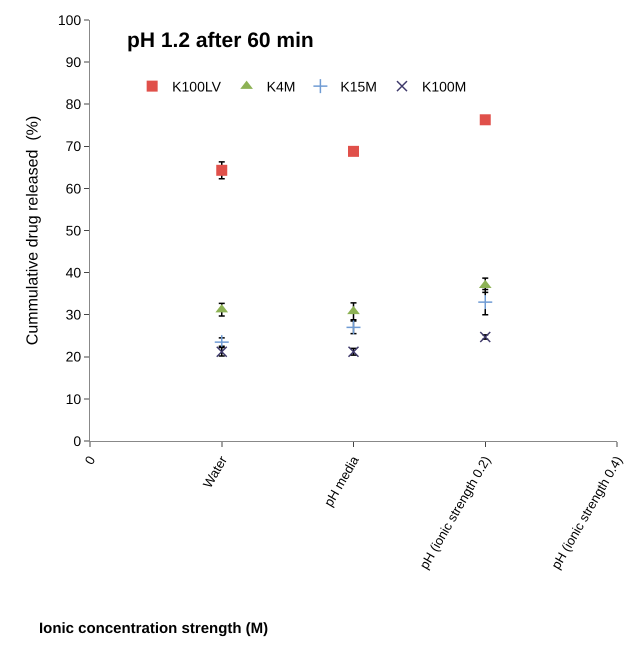  I want to click on y-axis-title: Cummulative drug released (%), so click(33, 231).